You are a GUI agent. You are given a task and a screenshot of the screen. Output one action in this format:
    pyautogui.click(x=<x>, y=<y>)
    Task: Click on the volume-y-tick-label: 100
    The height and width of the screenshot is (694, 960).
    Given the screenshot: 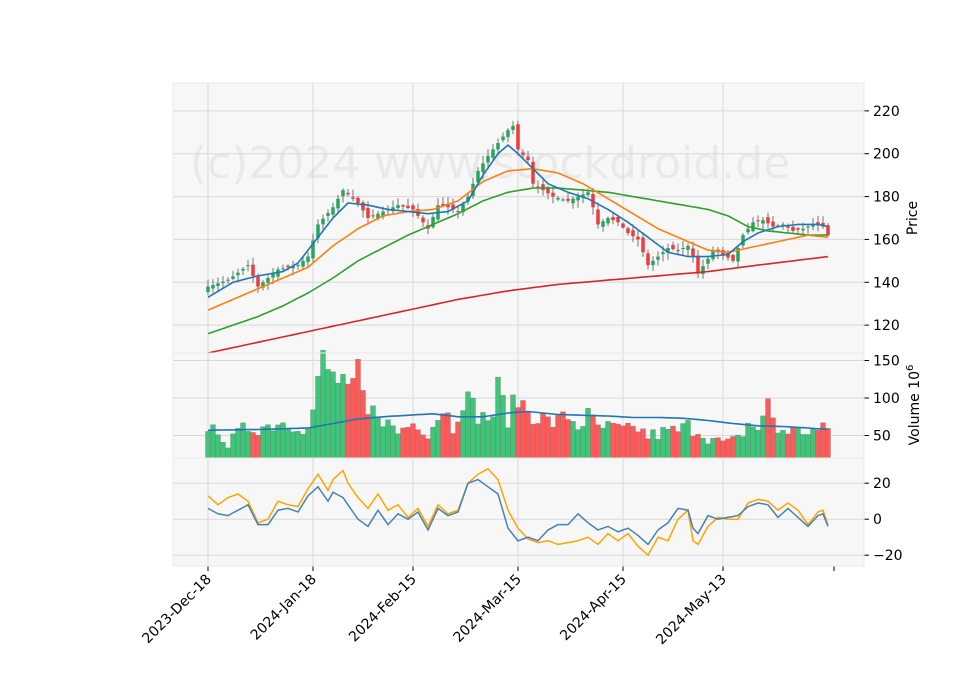 What is the action you would take?
    pyautogui.click(x=886, y=399)
    